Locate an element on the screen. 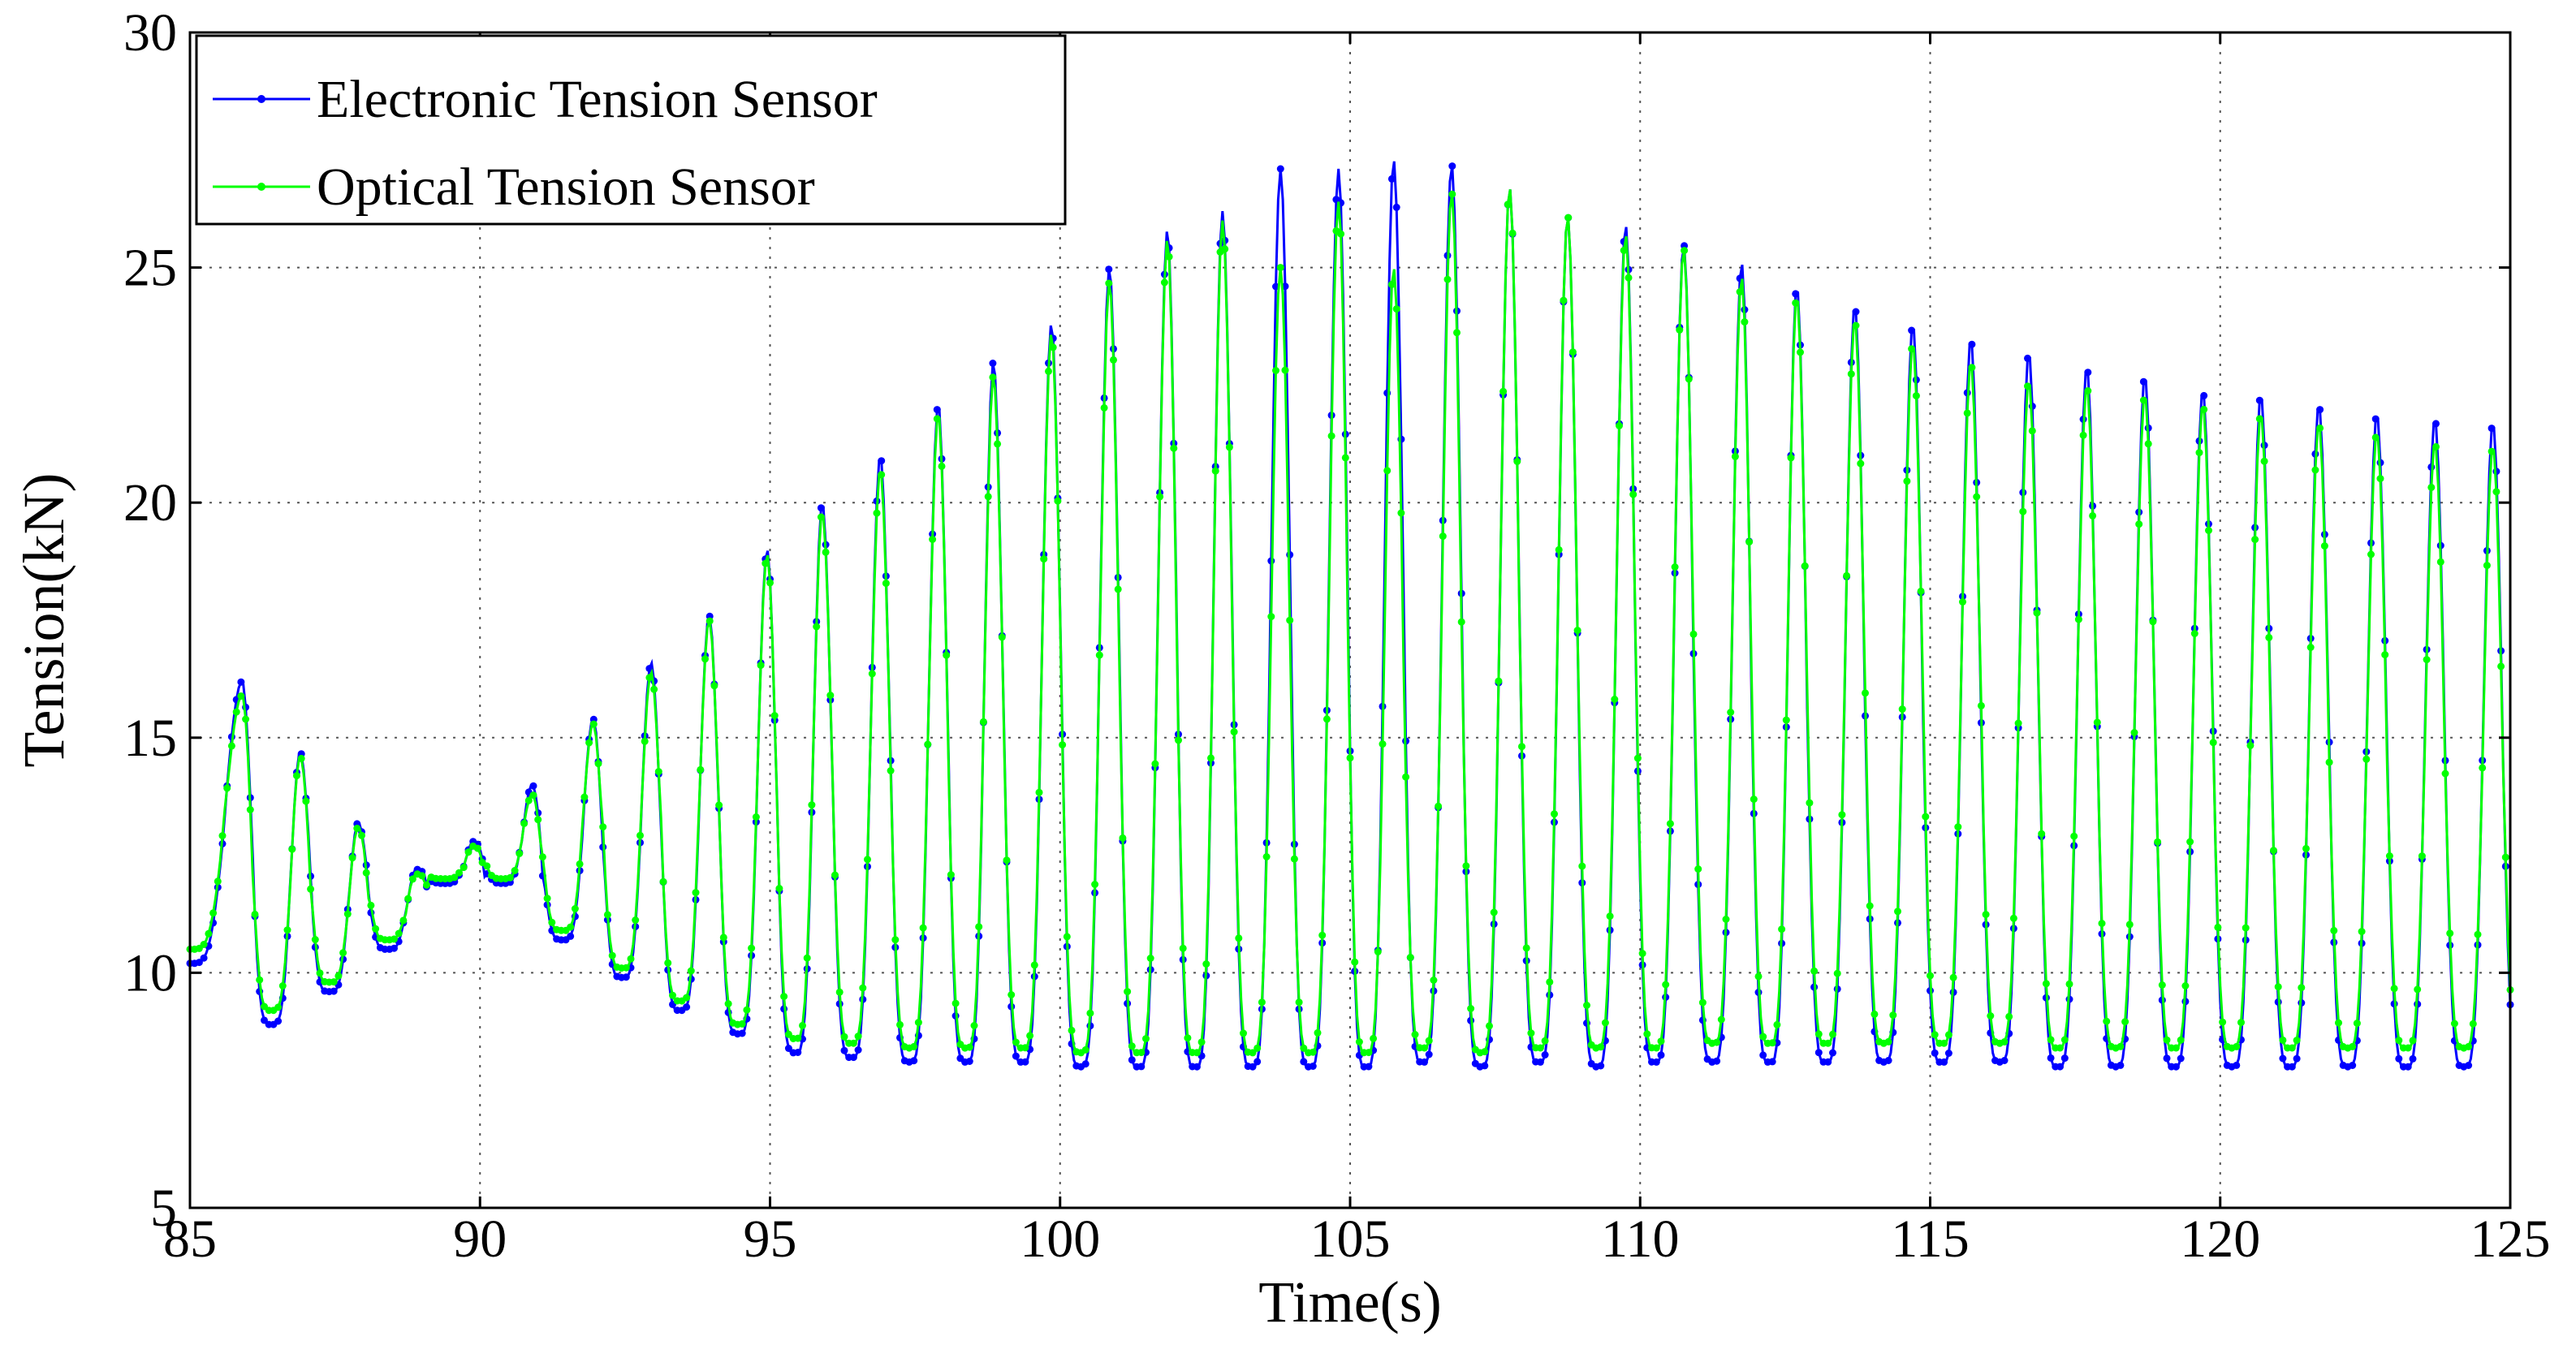 The height and width of the screenshot is (1371, 2576). x-tick-label-110: 110 is located at coordinates (1640, 1239).